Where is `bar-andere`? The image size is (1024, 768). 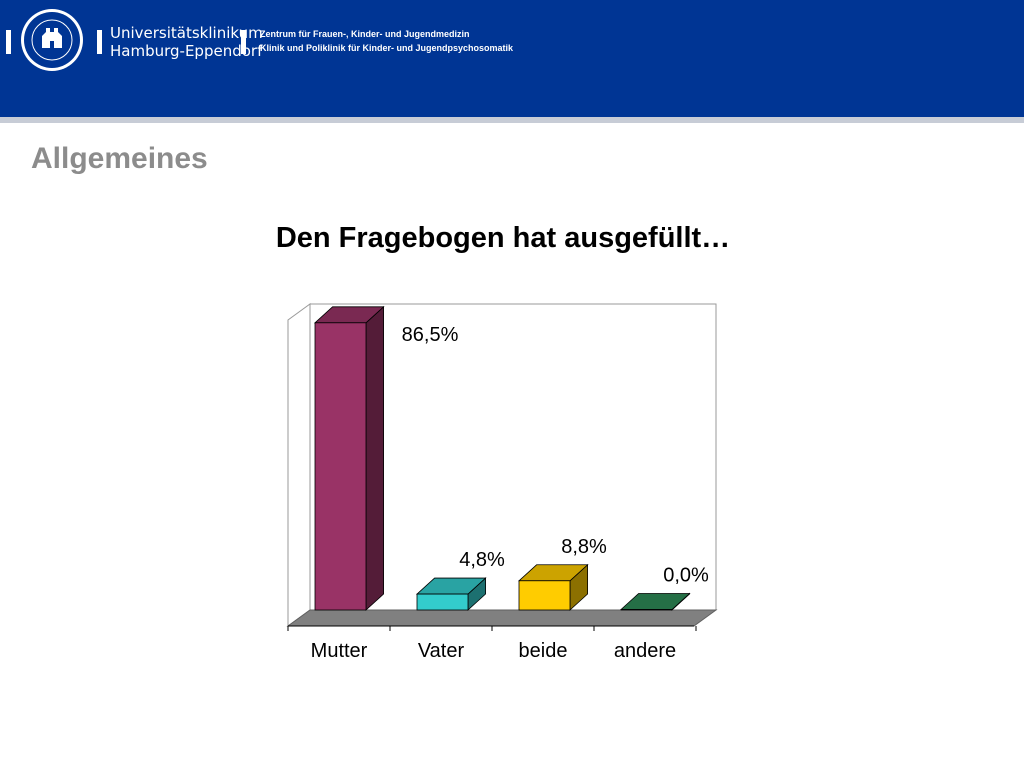
bar-andere is located at coordinates (646, 610).